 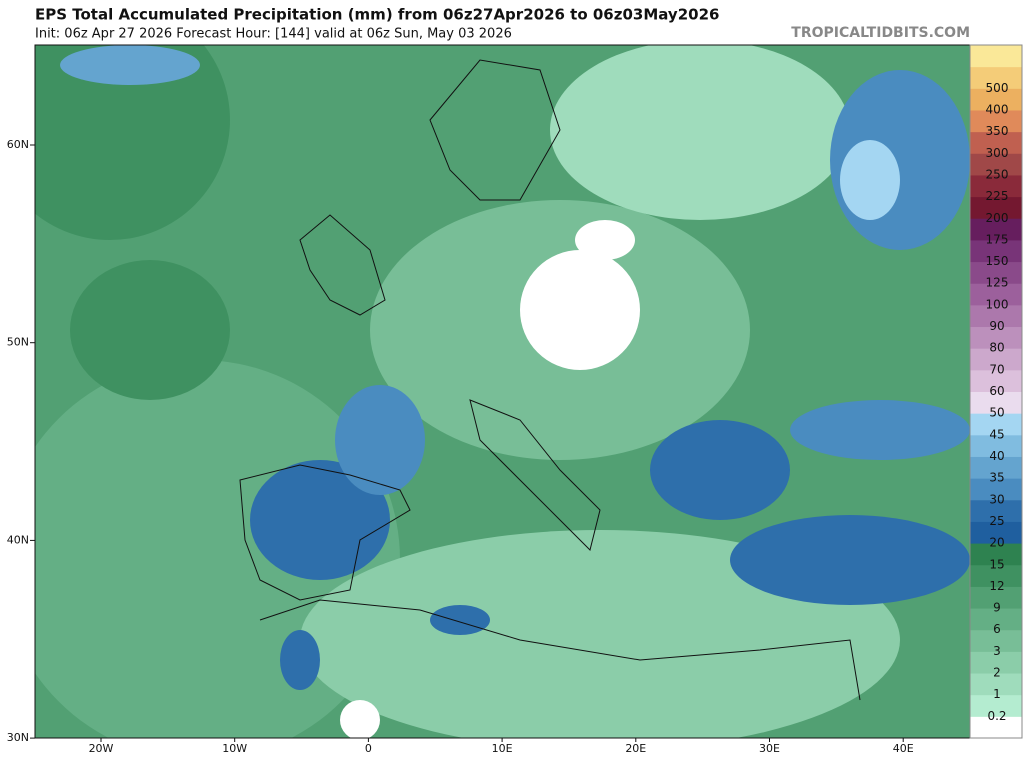 What do you see at coordinates (368, 748) in the screenshot?
I see `lon-label: 0` at bounding box center [368, 748].